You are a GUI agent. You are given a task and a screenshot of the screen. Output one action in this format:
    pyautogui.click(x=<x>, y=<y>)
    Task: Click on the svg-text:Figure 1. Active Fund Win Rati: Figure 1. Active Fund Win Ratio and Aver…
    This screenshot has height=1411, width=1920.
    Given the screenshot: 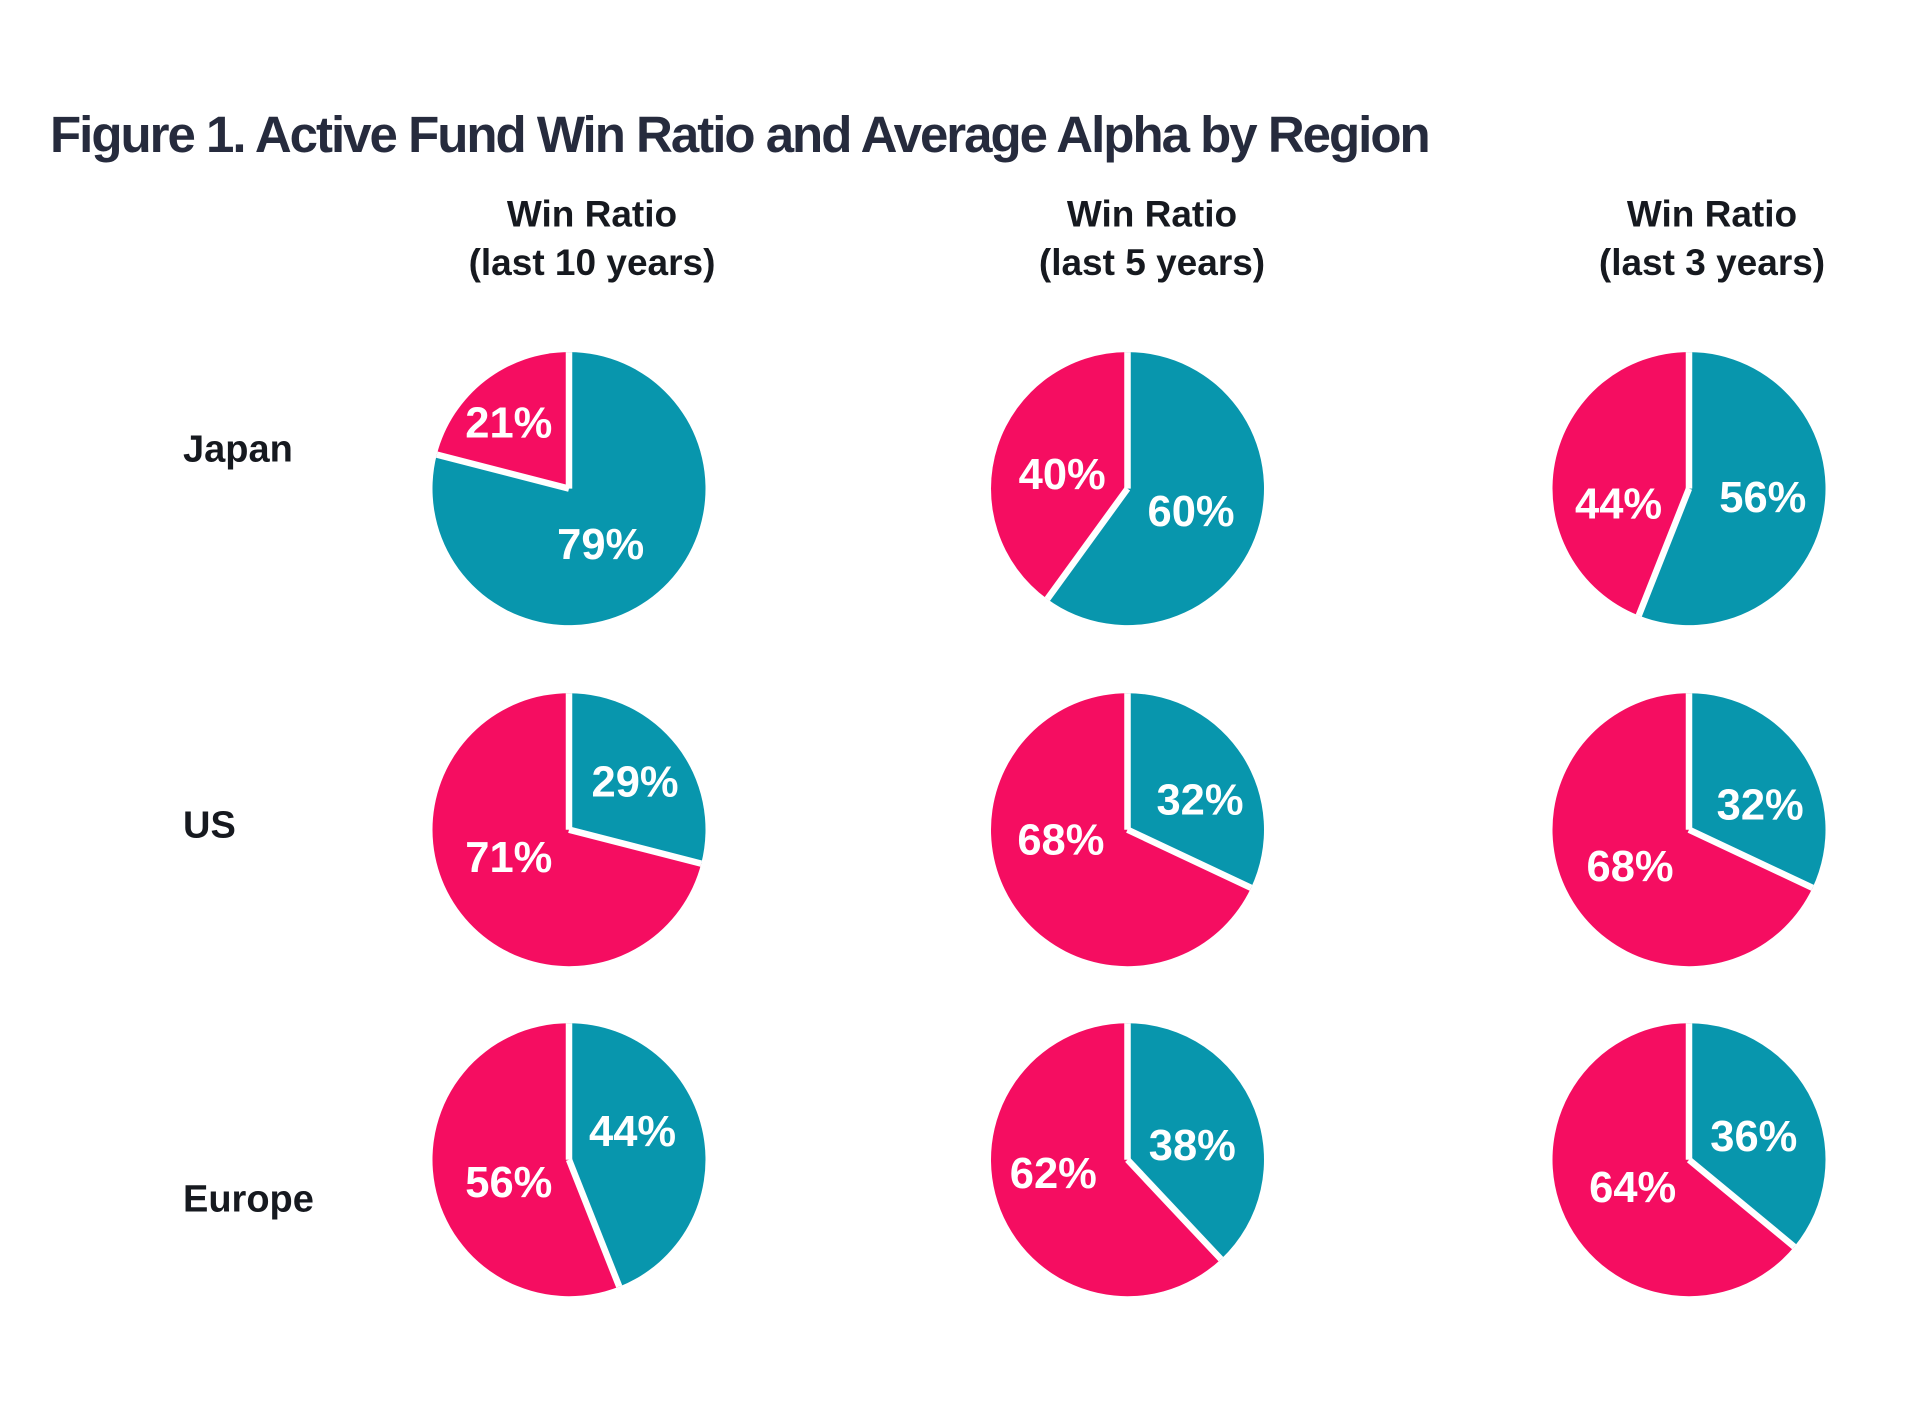 What is the action you would take?
    pyautogui.click(x=739, y=134)
    